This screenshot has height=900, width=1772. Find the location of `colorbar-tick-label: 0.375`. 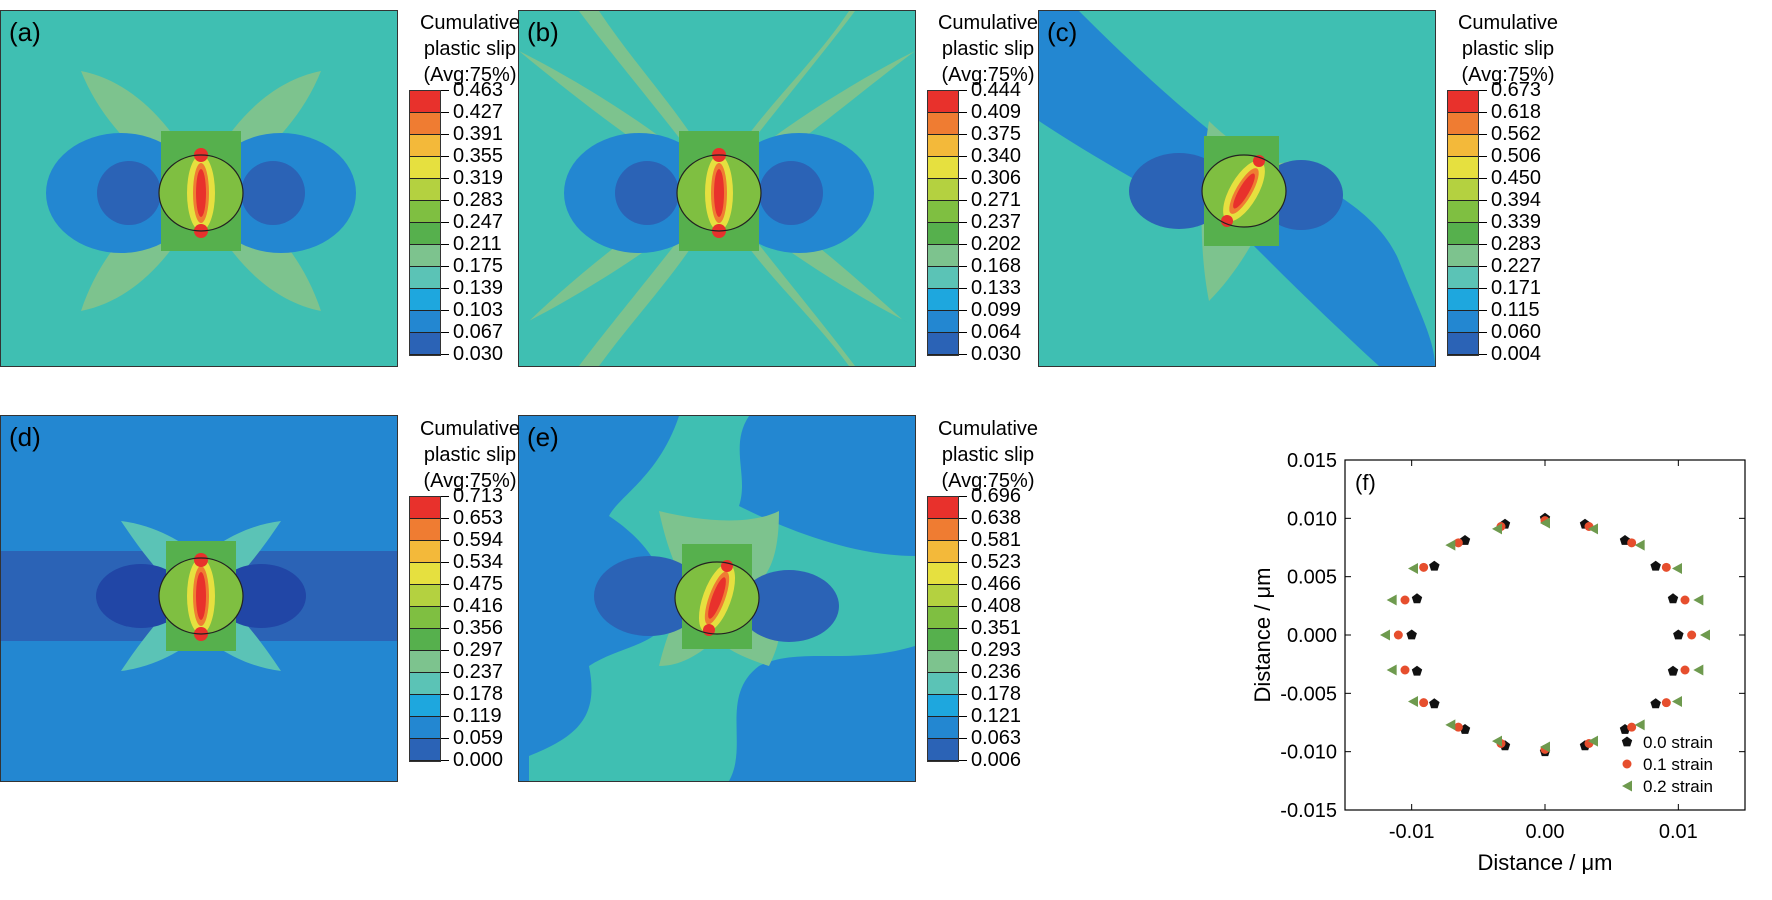

colorbar-tick-label: 0.375 is located at coordinates (996, 134).